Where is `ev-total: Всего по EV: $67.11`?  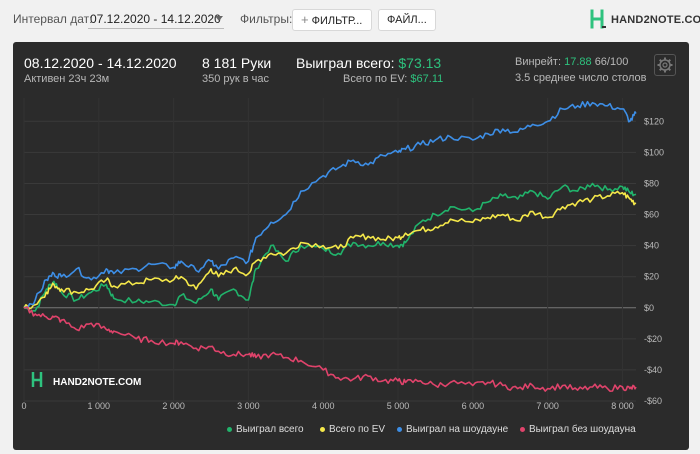 ev-total: Всего по EV: $67.11 is located at coordinates (393, 79).